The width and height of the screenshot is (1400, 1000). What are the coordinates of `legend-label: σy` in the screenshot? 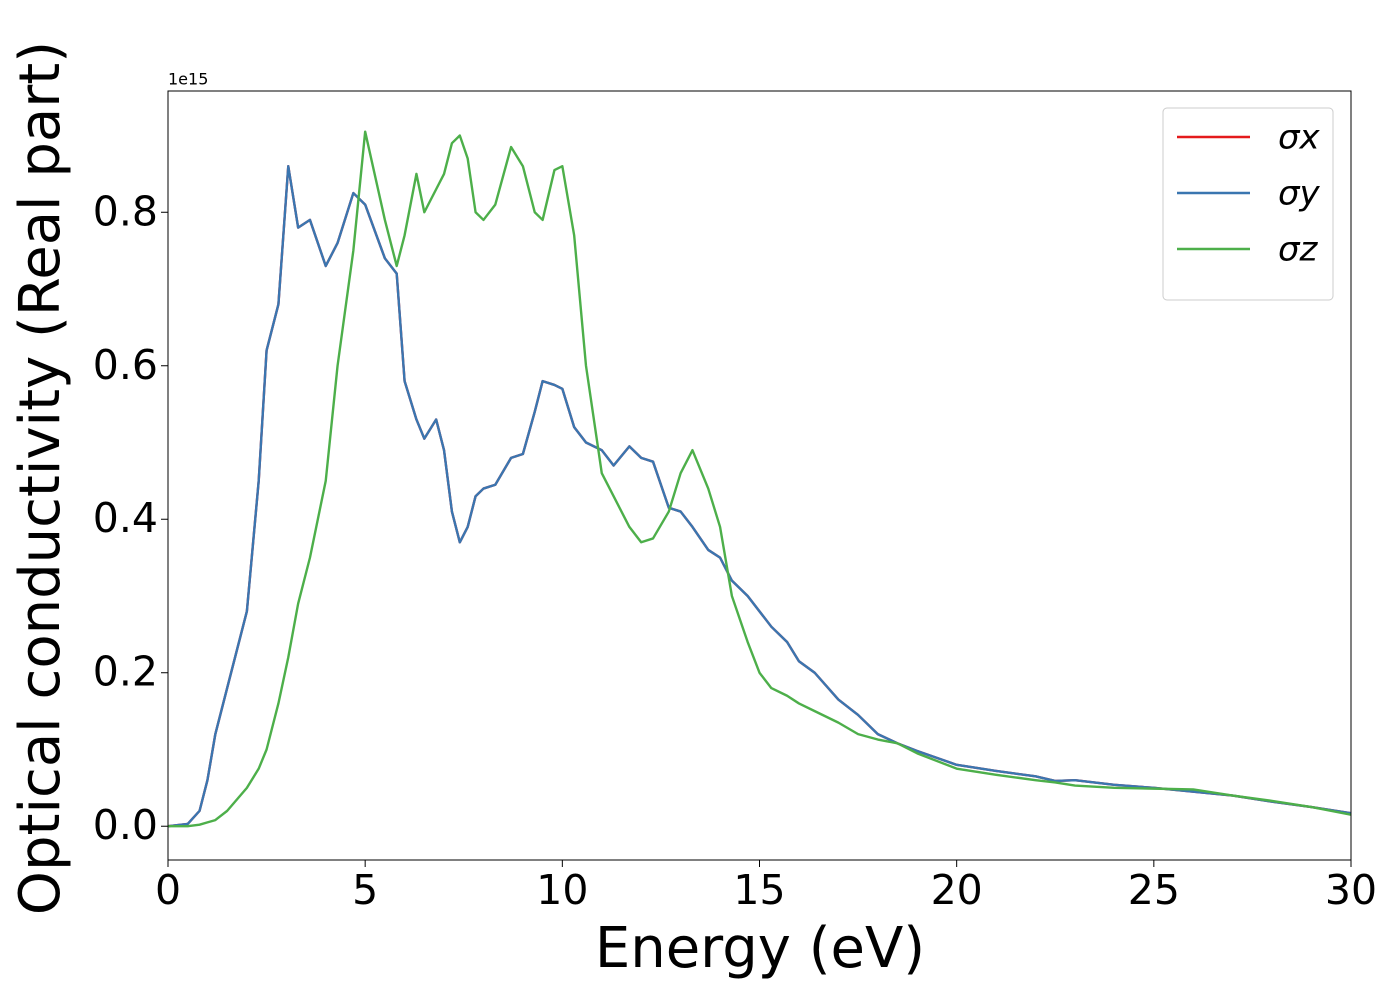 It's located at (1299, 194).